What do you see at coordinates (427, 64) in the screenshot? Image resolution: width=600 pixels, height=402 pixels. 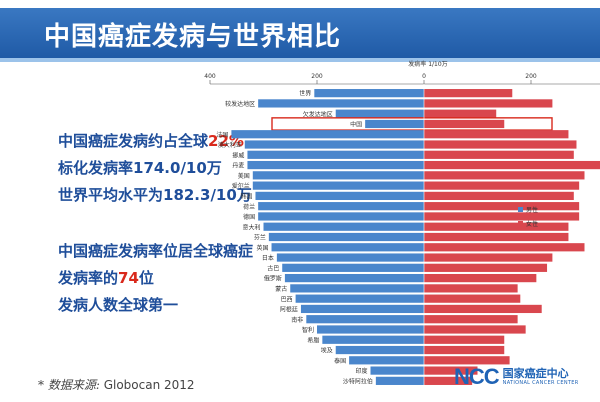 I see `chart-title: 发病率 1/10万` at bounding box center [427, 64].